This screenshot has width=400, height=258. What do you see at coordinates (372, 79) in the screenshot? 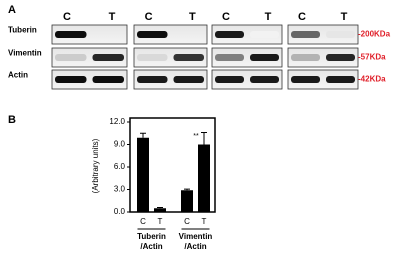
I see `size-label: -42KDa` at bounding box center [372, 79].